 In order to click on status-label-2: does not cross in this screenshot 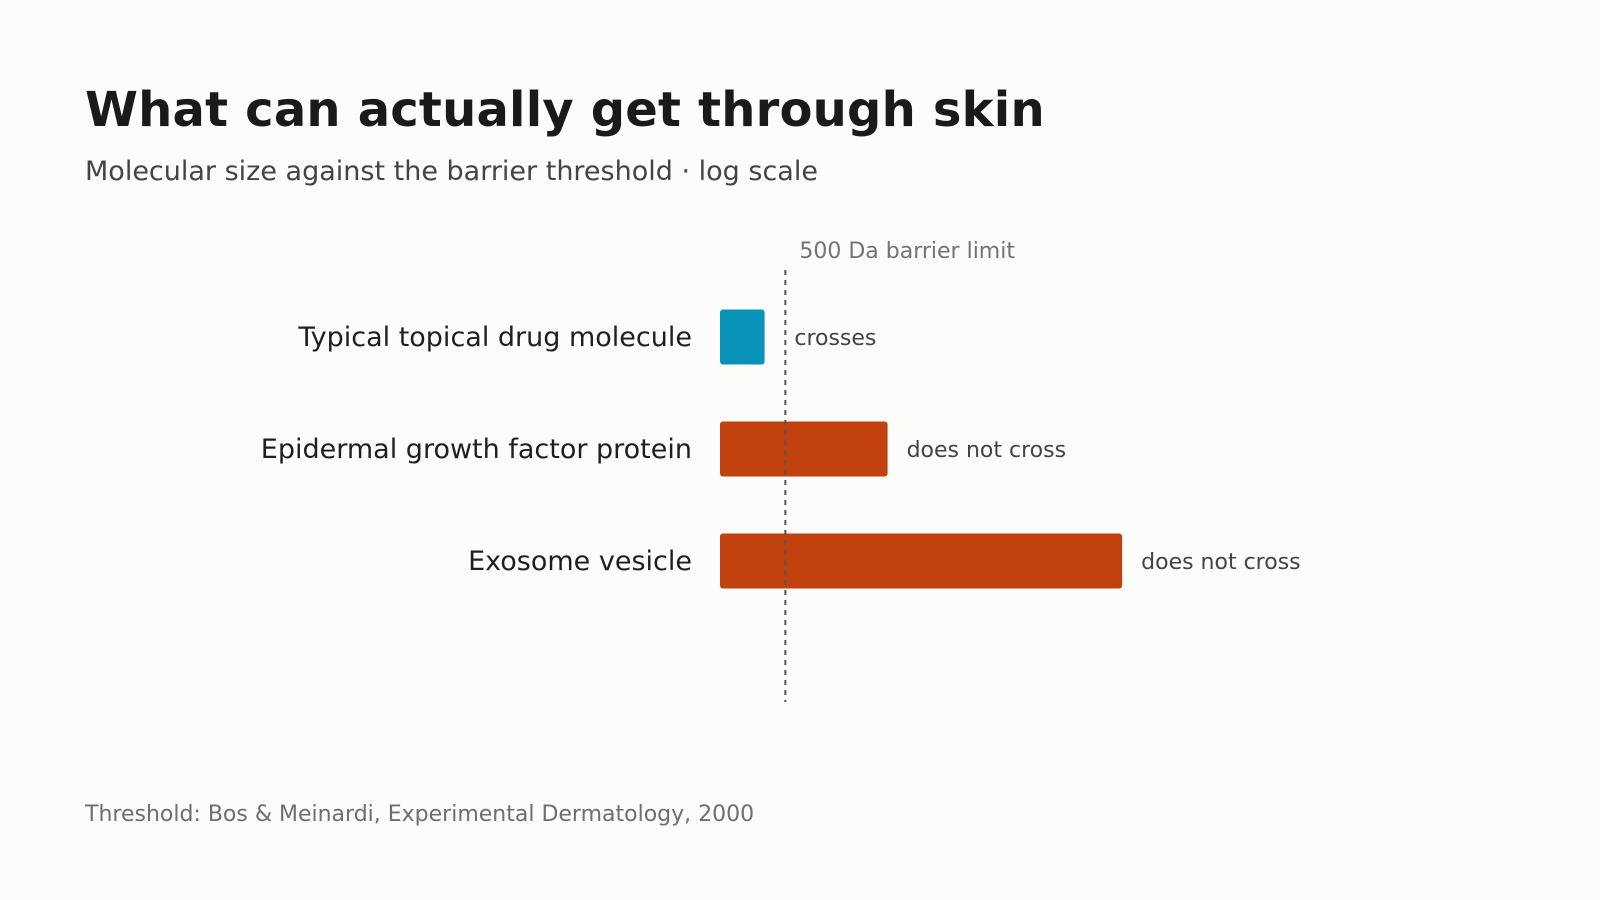, I will do `click(986, 450)`.